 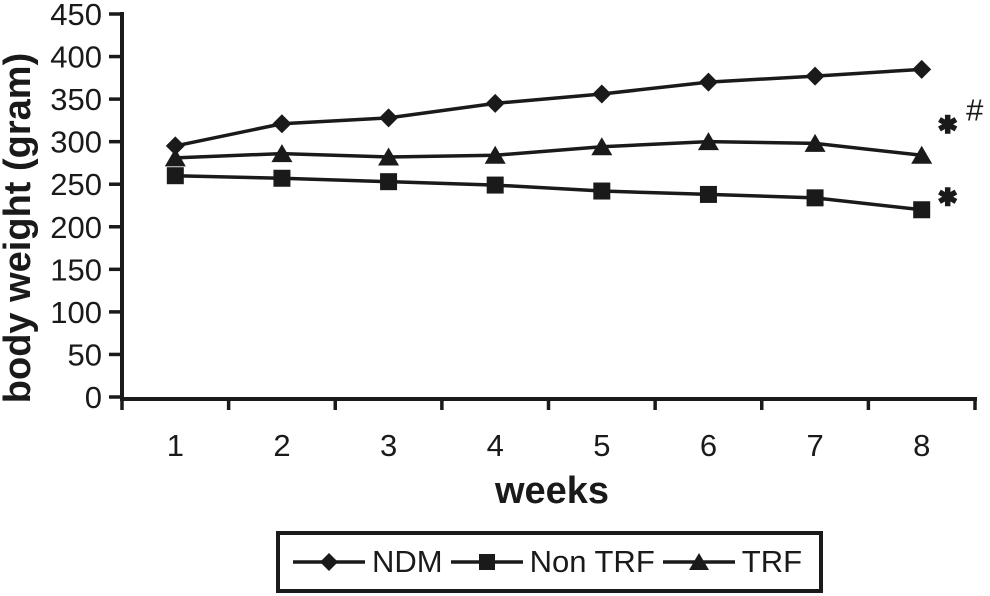 I want to click on legend-item-non-trf: Non TRF, so click(x=555, y=562).